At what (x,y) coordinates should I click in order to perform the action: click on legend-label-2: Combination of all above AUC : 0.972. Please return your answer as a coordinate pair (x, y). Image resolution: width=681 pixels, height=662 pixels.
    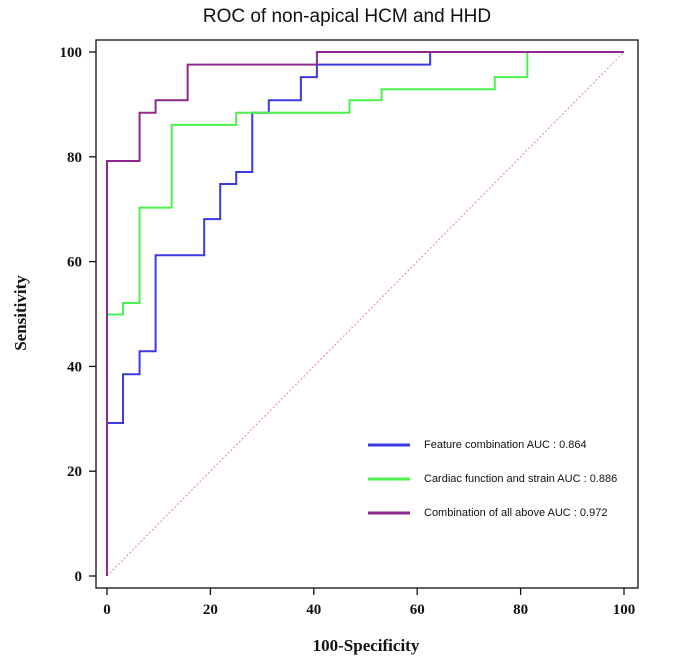
    Looking at the image, I should click on (515, 513).